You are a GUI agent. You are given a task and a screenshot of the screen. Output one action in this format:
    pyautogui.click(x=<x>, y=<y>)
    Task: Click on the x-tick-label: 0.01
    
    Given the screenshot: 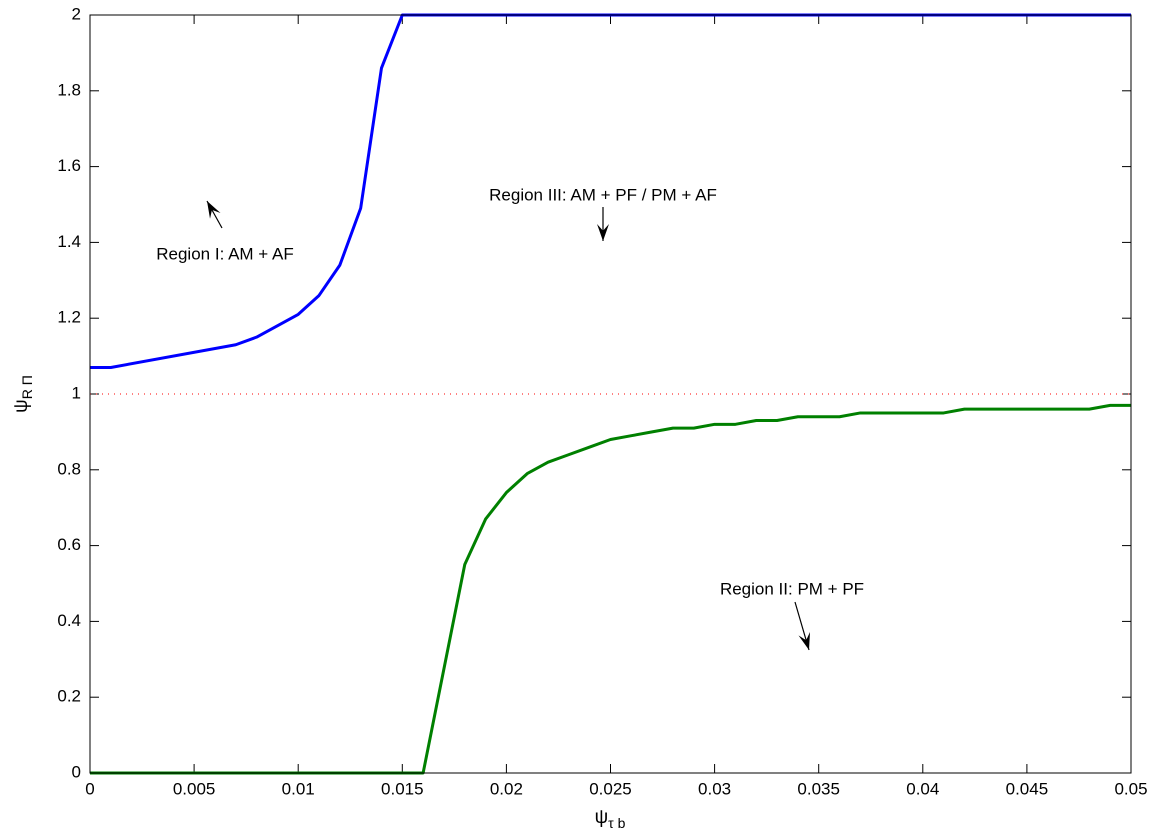 What is the action you would take?
    pyautogui.click(x=298, y=788)
    